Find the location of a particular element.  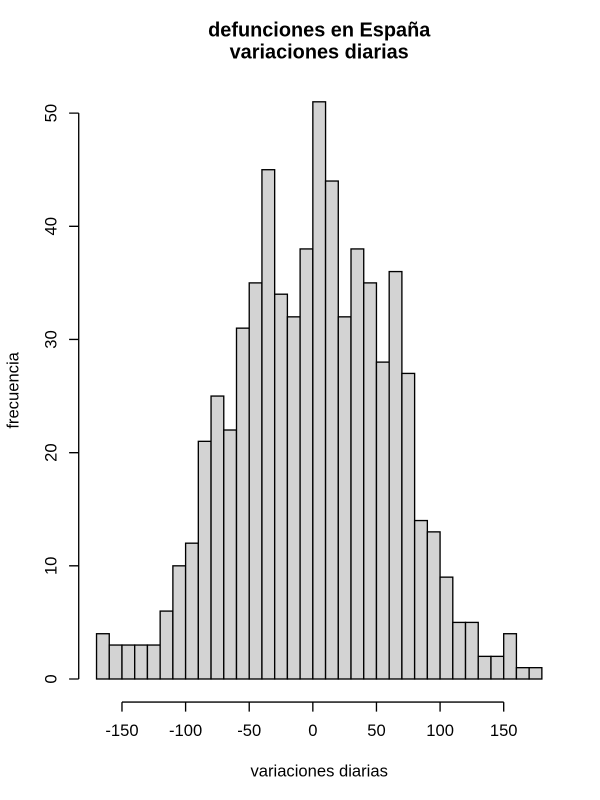

svg-text: 100 is located at coordinates (440, 730).